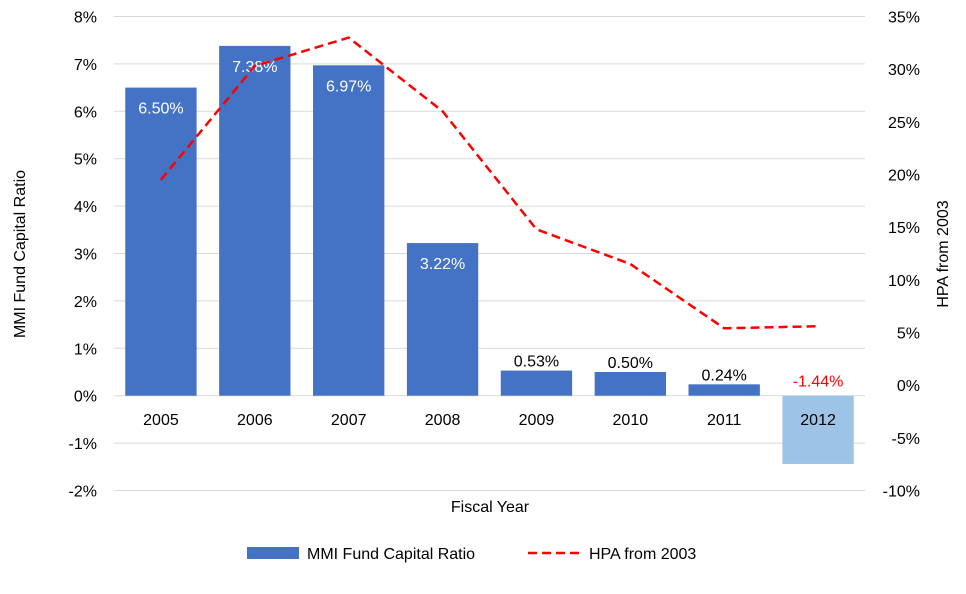 Image resolution: width=966 pixels, height=594 pixels. What do you see at coordinates (818, 382) in the screenshot?
I see `bar-data-label: -1.44%` at bounding box center [818, 382].